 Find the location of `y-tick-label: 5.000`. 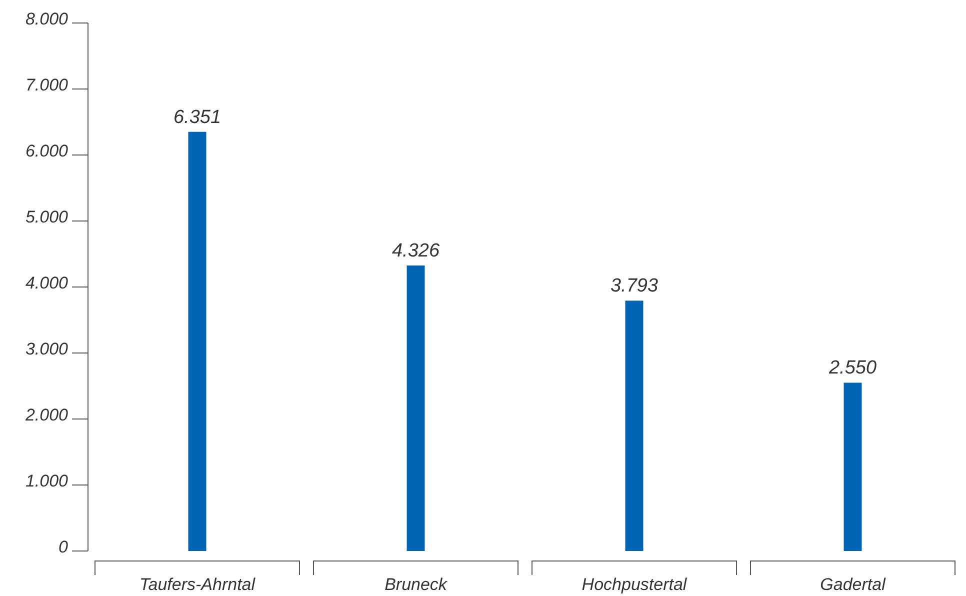

y-tick-label: 5.000 is located at coordinates (47, 217).